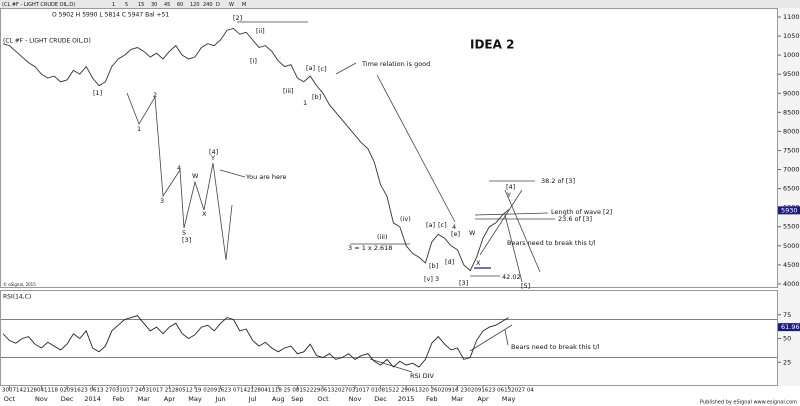  I want to click on y-tick-label: 10500, so click(791, 36).